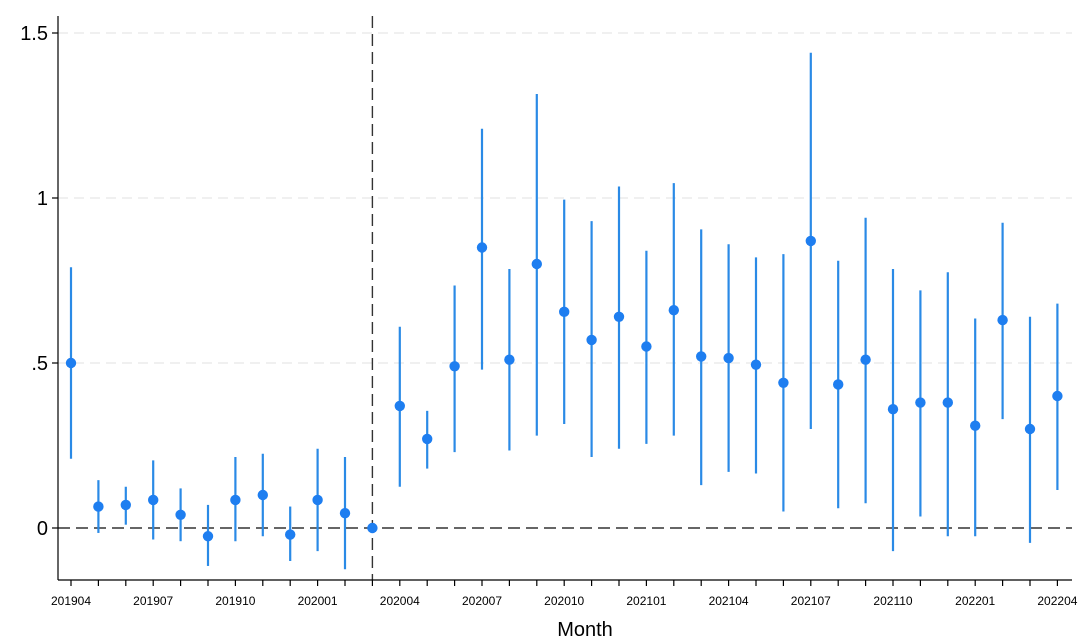 The image size is (1083, 639). What do you see at coordinates (729, 601) in the screenshot?
I see `x-tick-label: 202104` at bounding box center [729, 601].